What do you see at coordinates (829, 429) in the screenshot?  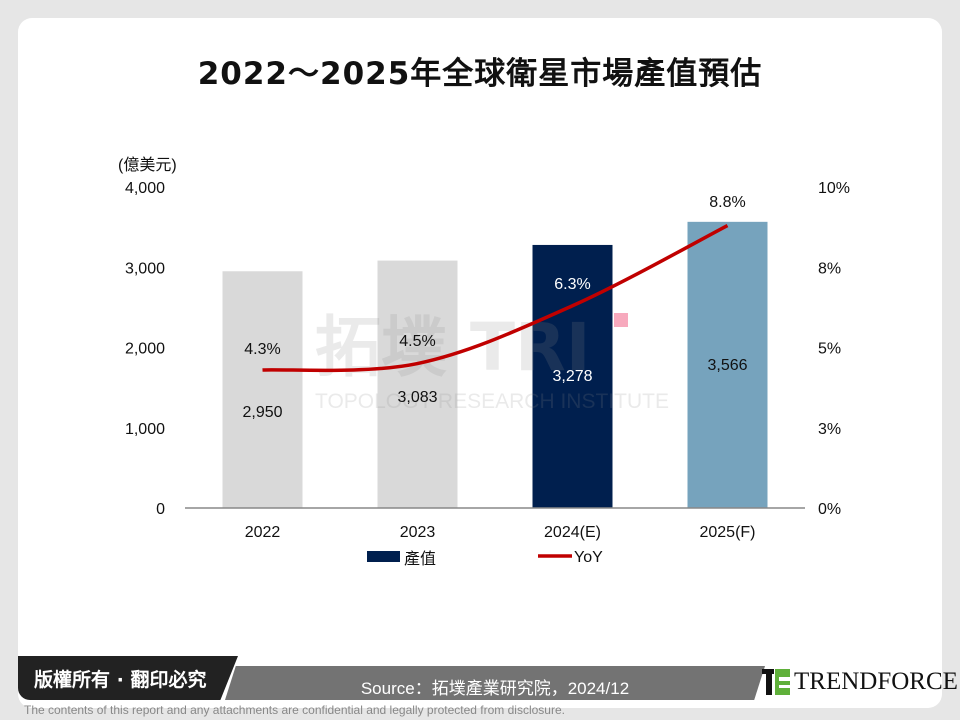 I see `y2-tick-label: 3%` at bounding box center [829, 429].